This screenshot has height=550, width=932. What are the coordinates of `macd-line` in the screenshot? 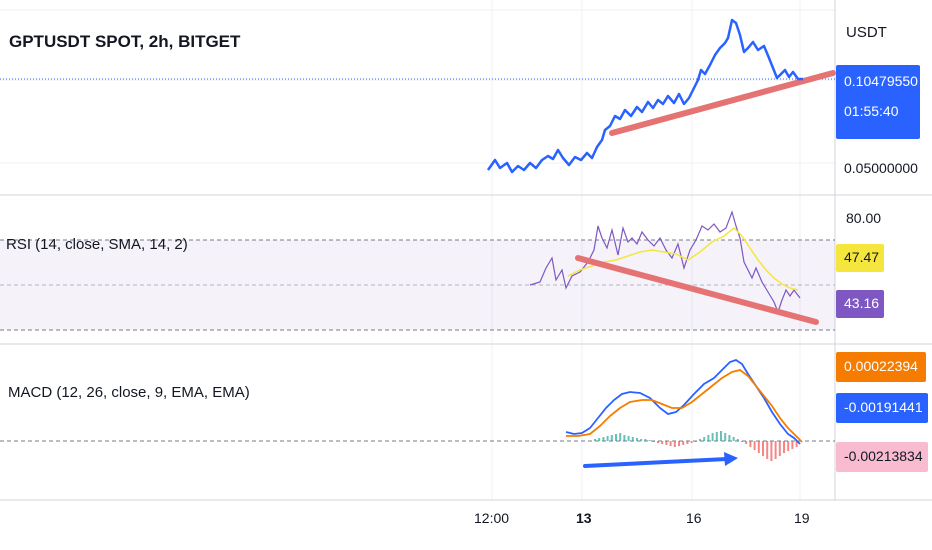 It's located at (683, 402).